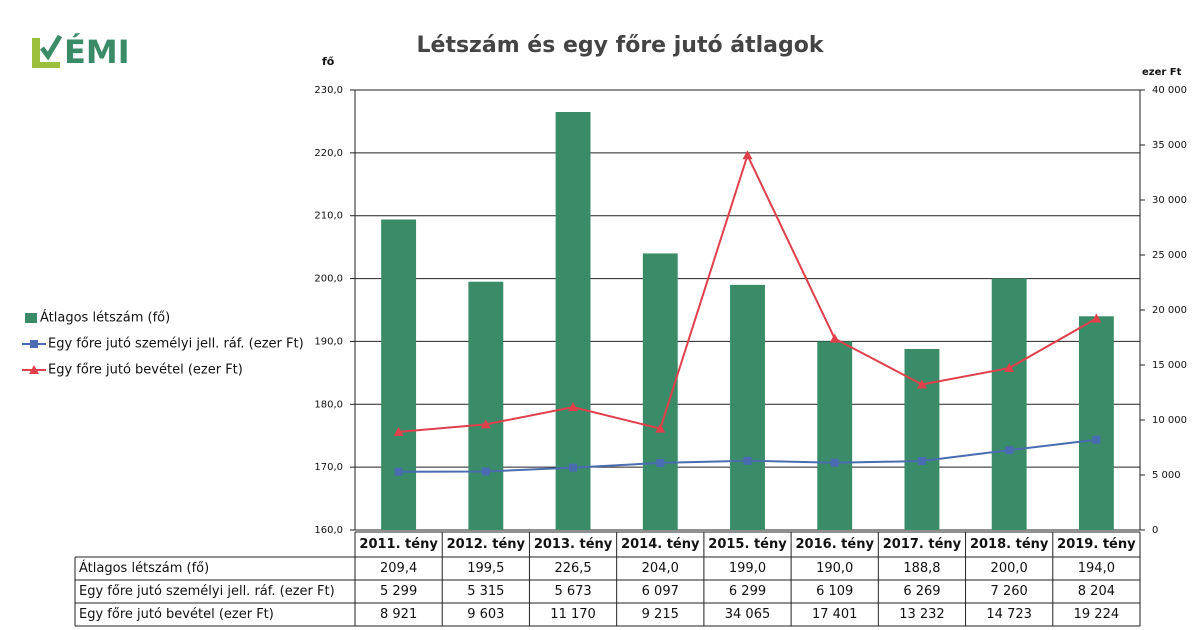 The width and height of the screenshot is (1192, 630). Describe the element at coordinates (328, 279) in the screenshot. I see `y-tick-label: 200,0` at that location.